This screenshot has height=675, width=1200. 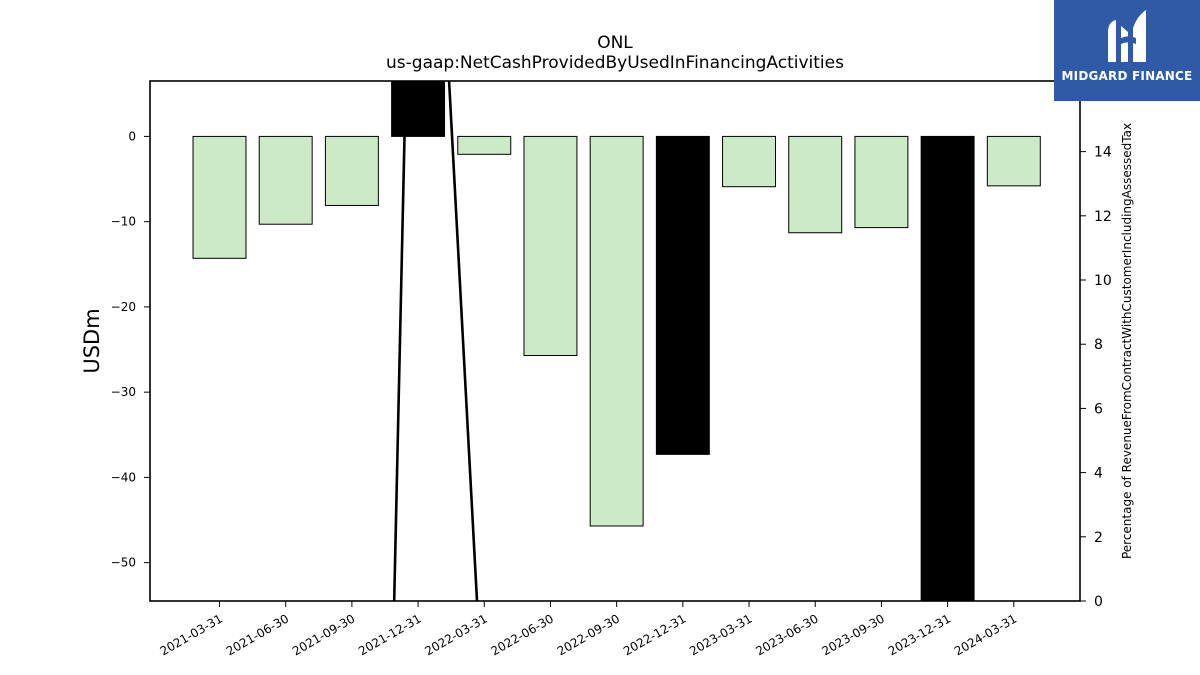 What do you see at coordinates (919, 634) in the screenshot?
I see `x-tick-label: 2023-12-31` at bounding box center [919, 634].